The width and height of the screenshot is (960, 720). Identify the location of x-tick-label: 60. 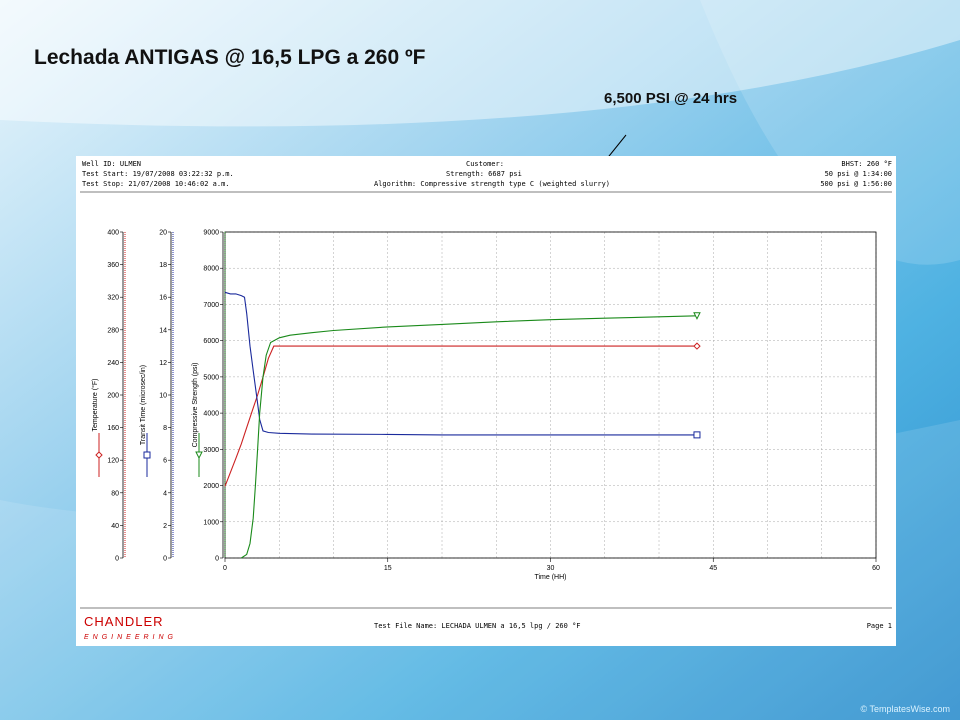
(876, 568).